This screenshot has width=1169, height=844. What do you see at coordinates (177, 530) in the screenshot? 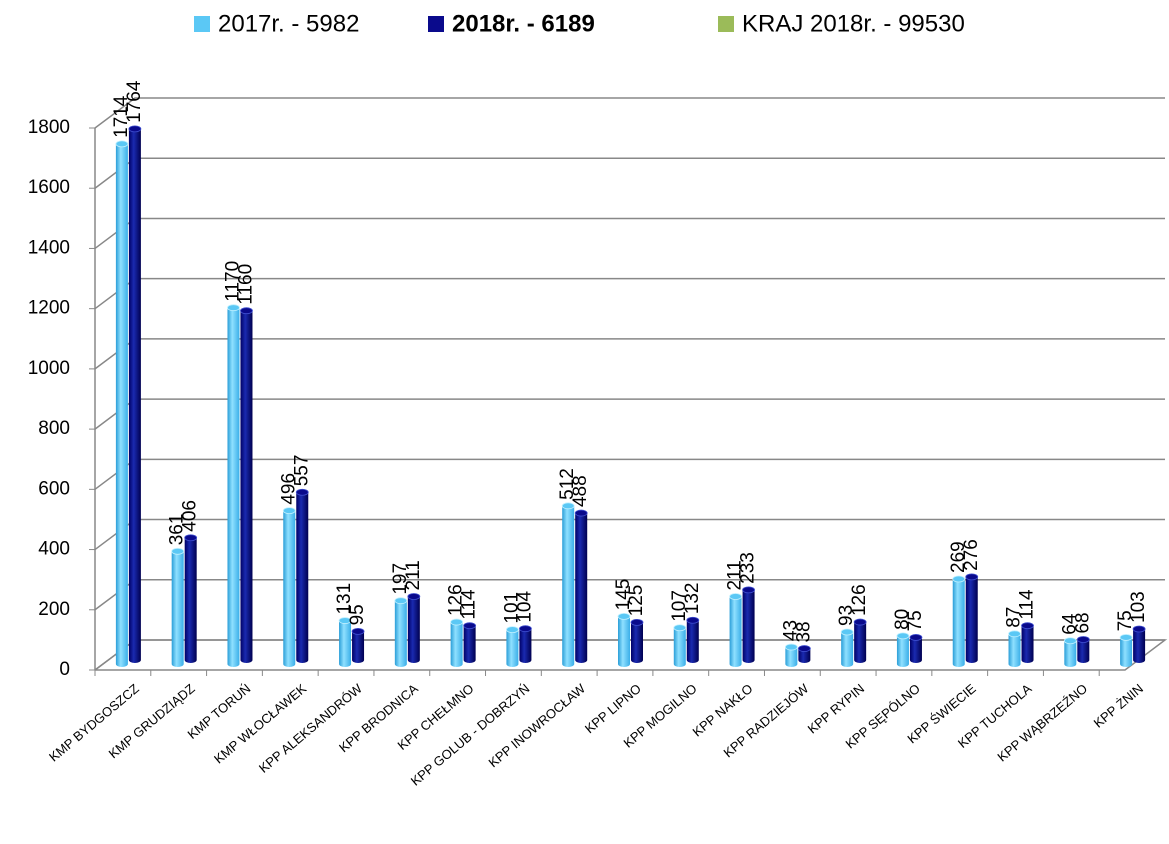
I see `value-label: 361` at bounding box center [177, 530].